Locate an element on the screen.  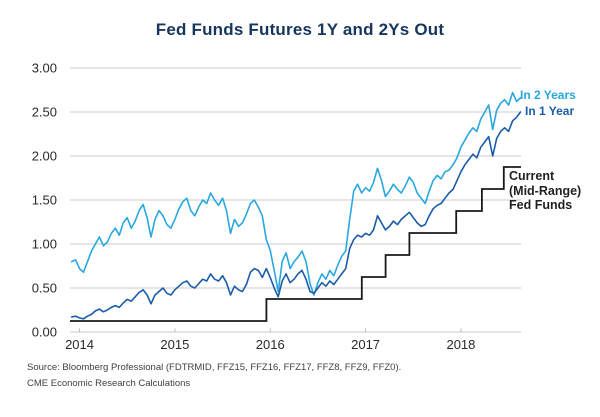
svg-text: 2017 is located at coordinates (365, 344).